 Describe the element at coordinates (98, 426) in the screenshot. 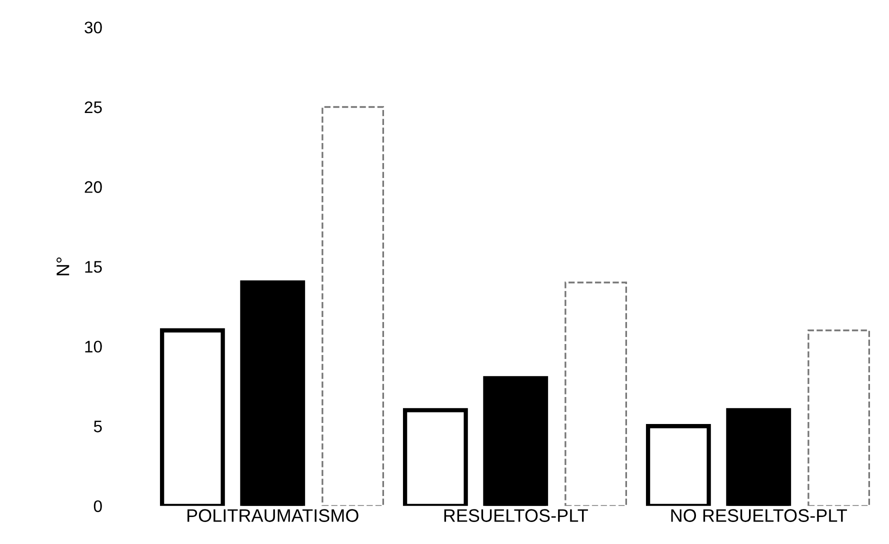

I see `y-tick-label: 5` at that location.